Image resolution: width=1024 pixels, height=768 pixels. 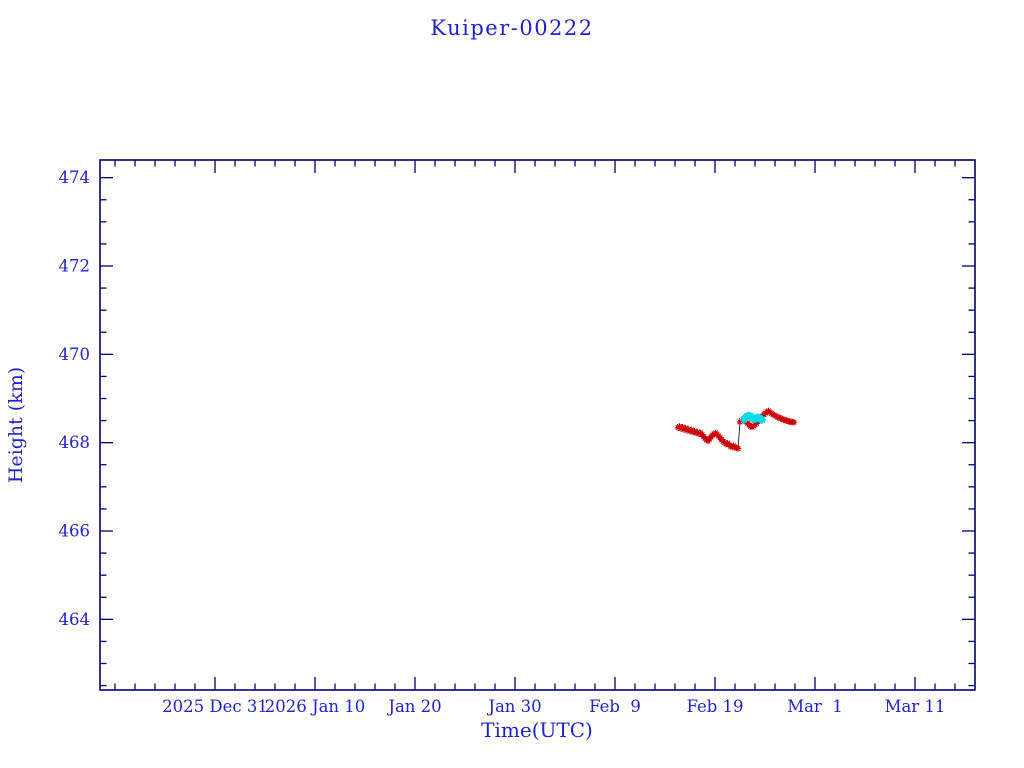 I want to click on y-tick-label: 468, so click(x=75, y=442).